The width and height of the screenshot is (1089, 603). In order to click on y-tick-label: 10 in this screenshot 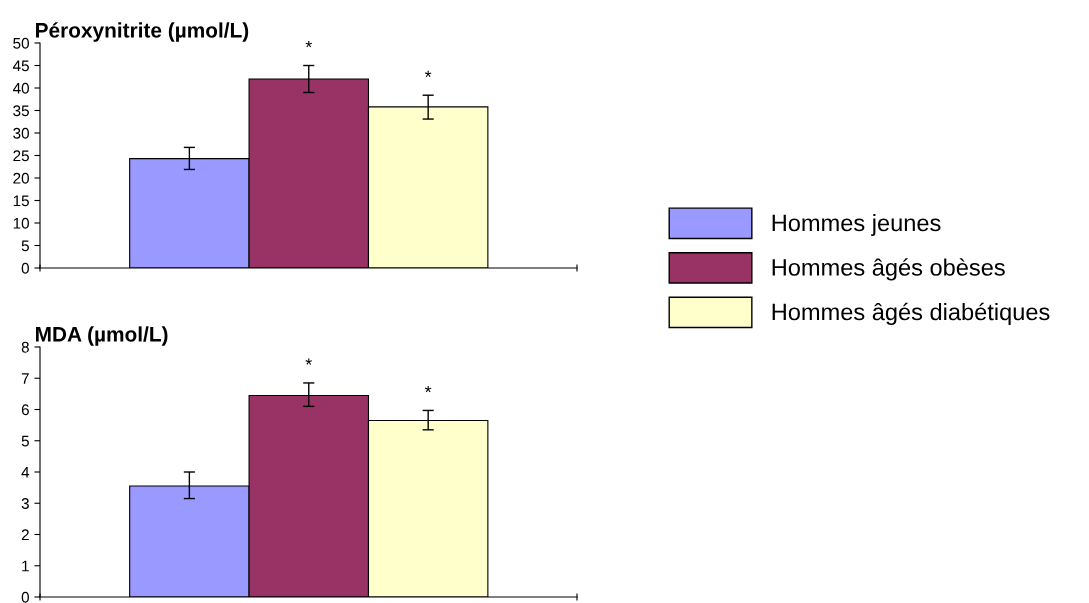, I will do `click(21, 223)`.